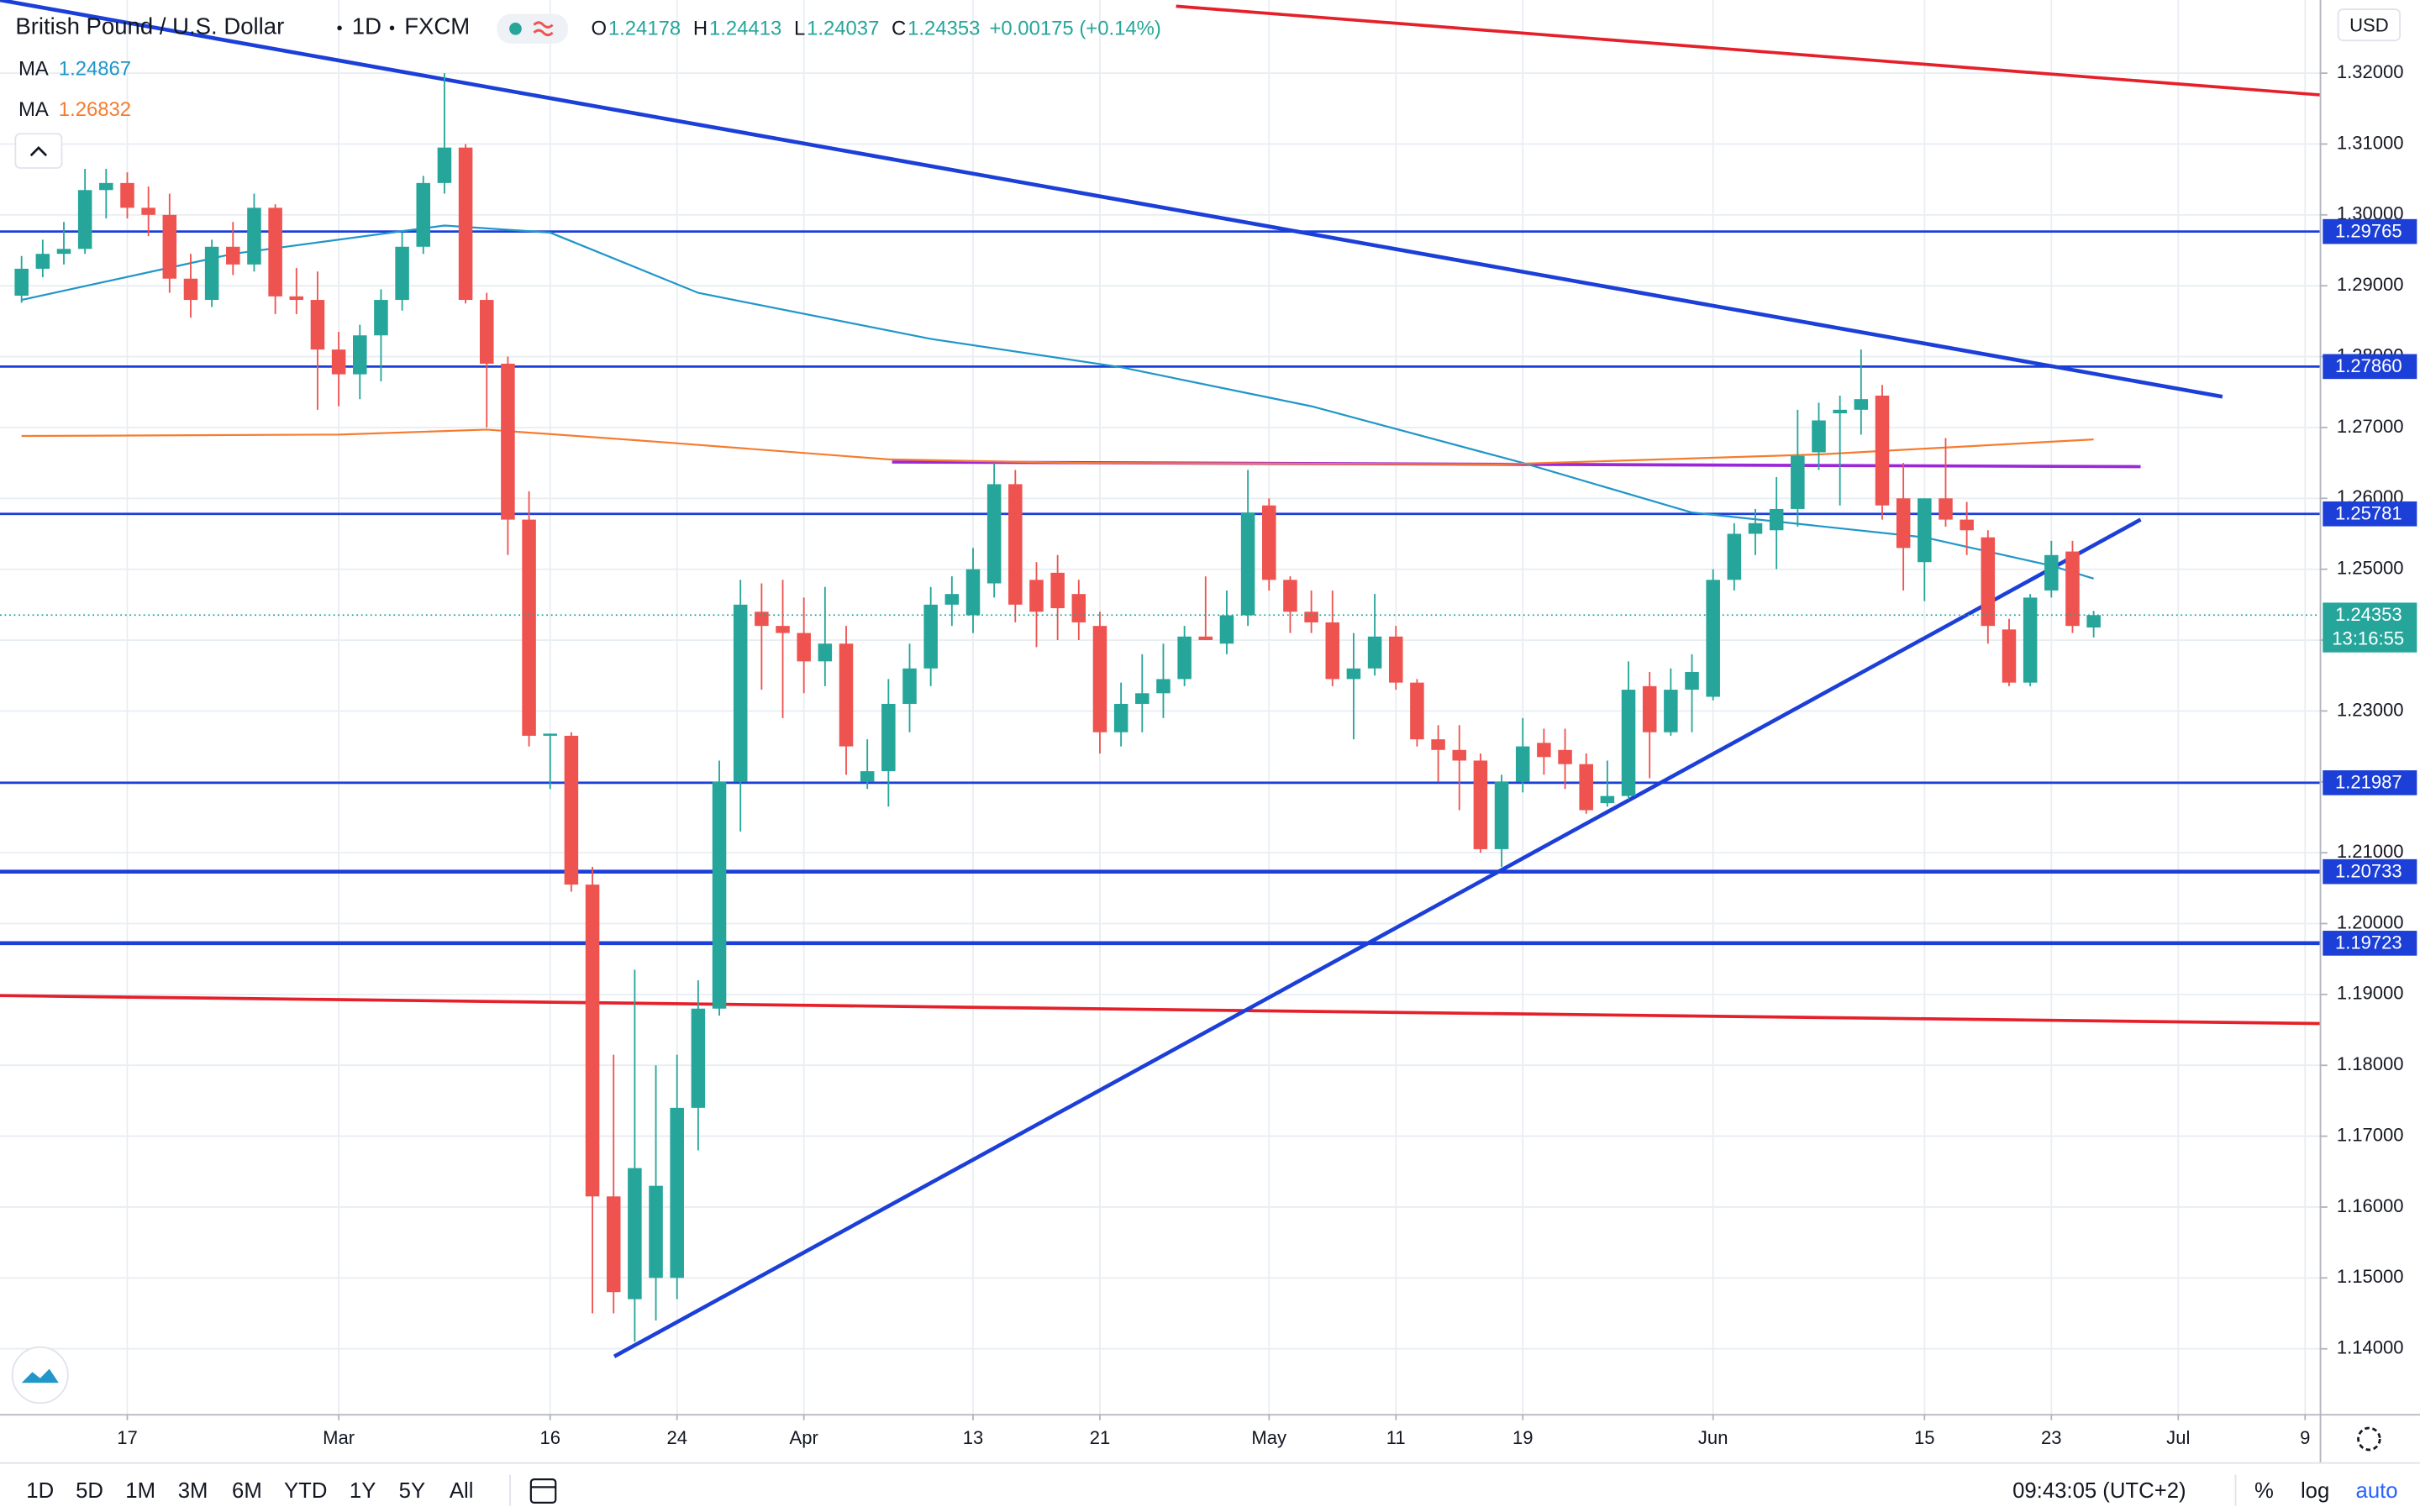  I want to click on source: FXCM, so click(437, 26).